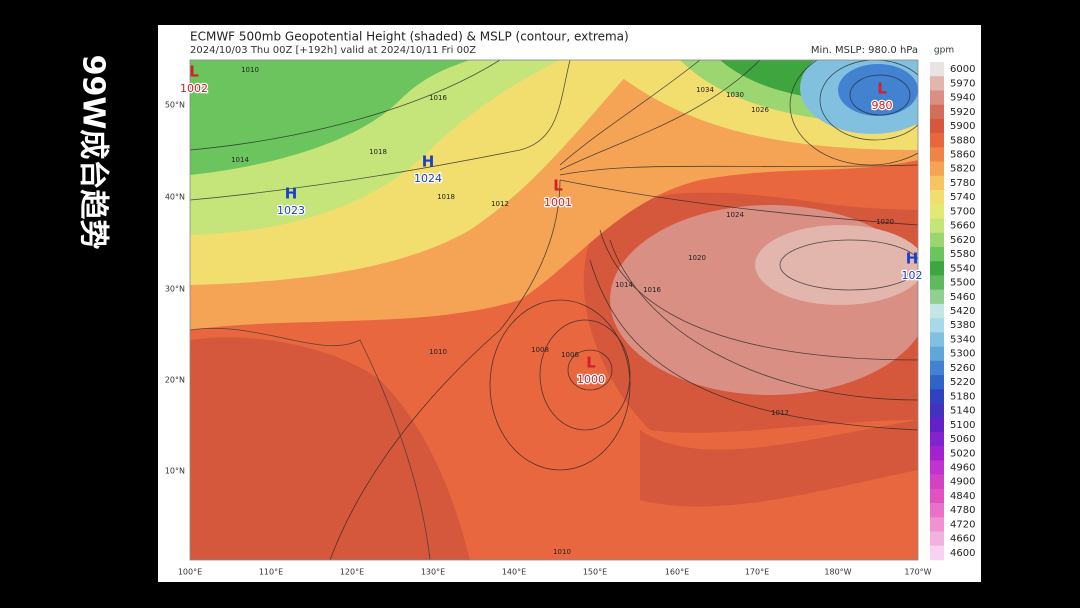 Image resolution: width=1080 pixels, height=608 pixels. Describe the element at coordinates (962, 154) in the screenshot. I see `colorbar-label: 5860` at that location.